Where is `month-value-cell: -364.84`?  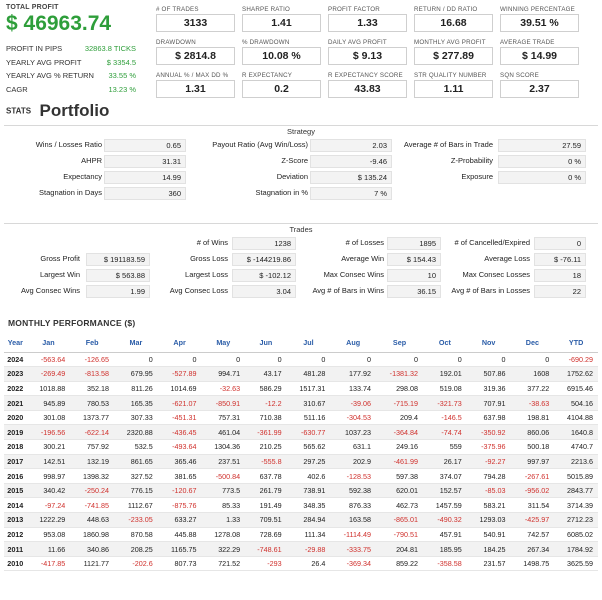
month-value-cell: -364.84 is located at coordinates (399, 432).